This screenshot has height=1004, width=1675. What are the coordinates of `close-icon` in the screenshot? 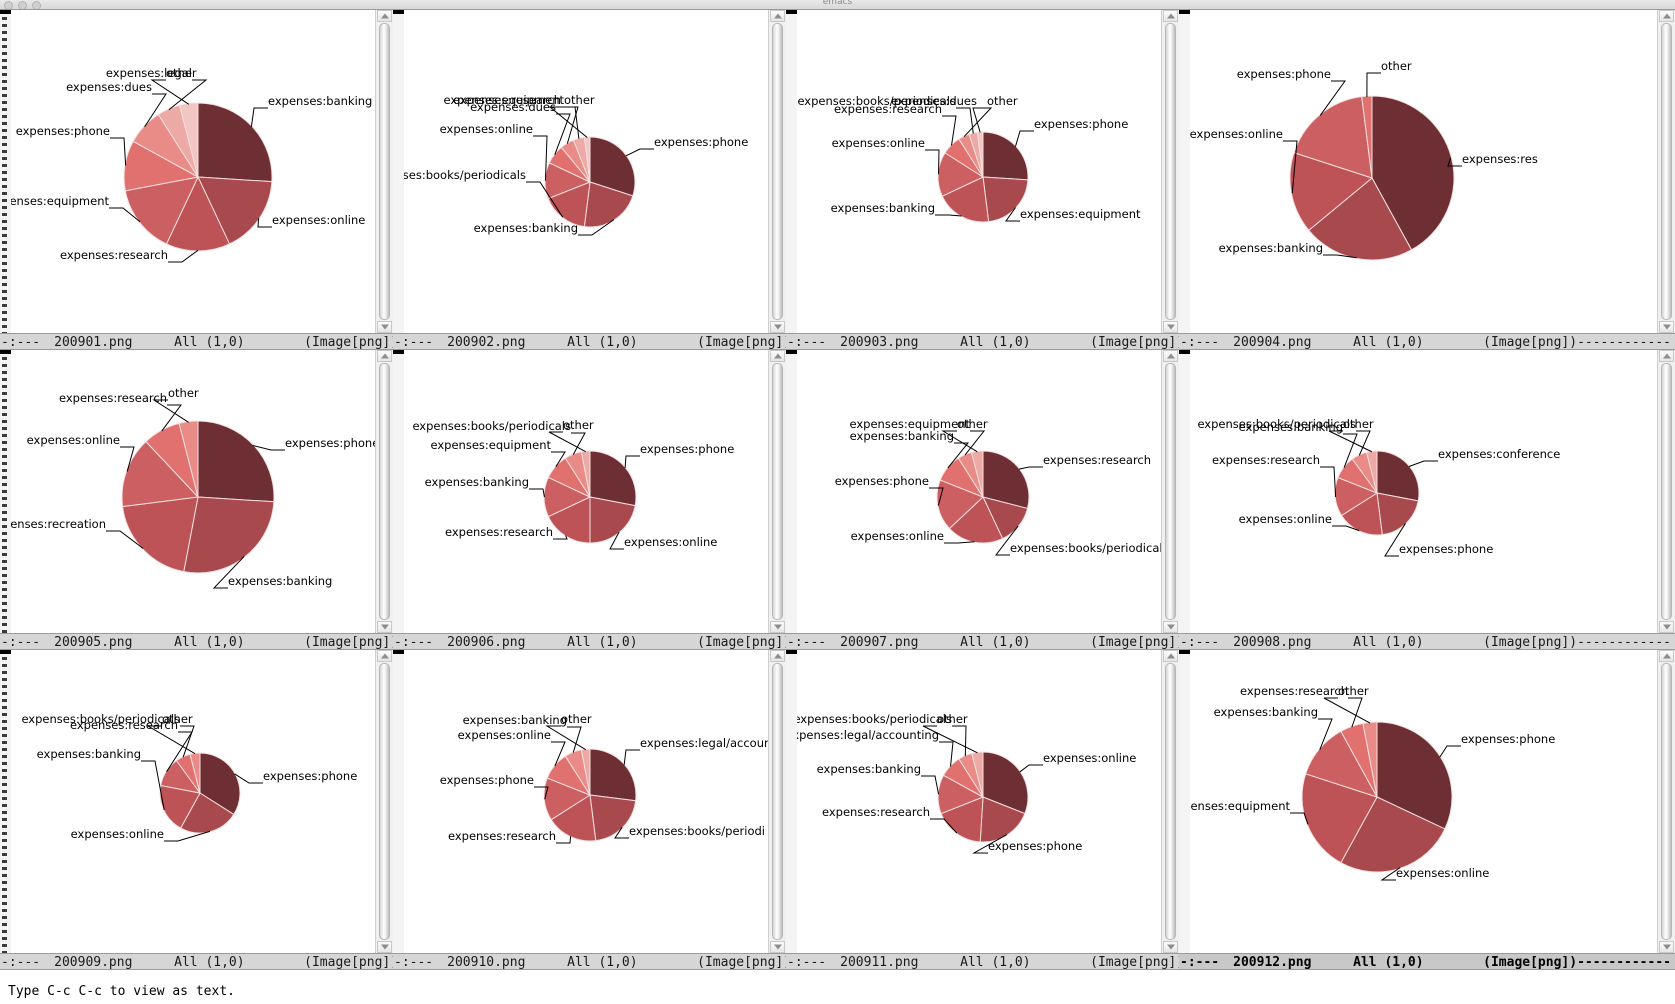 It's located at (8, 5).